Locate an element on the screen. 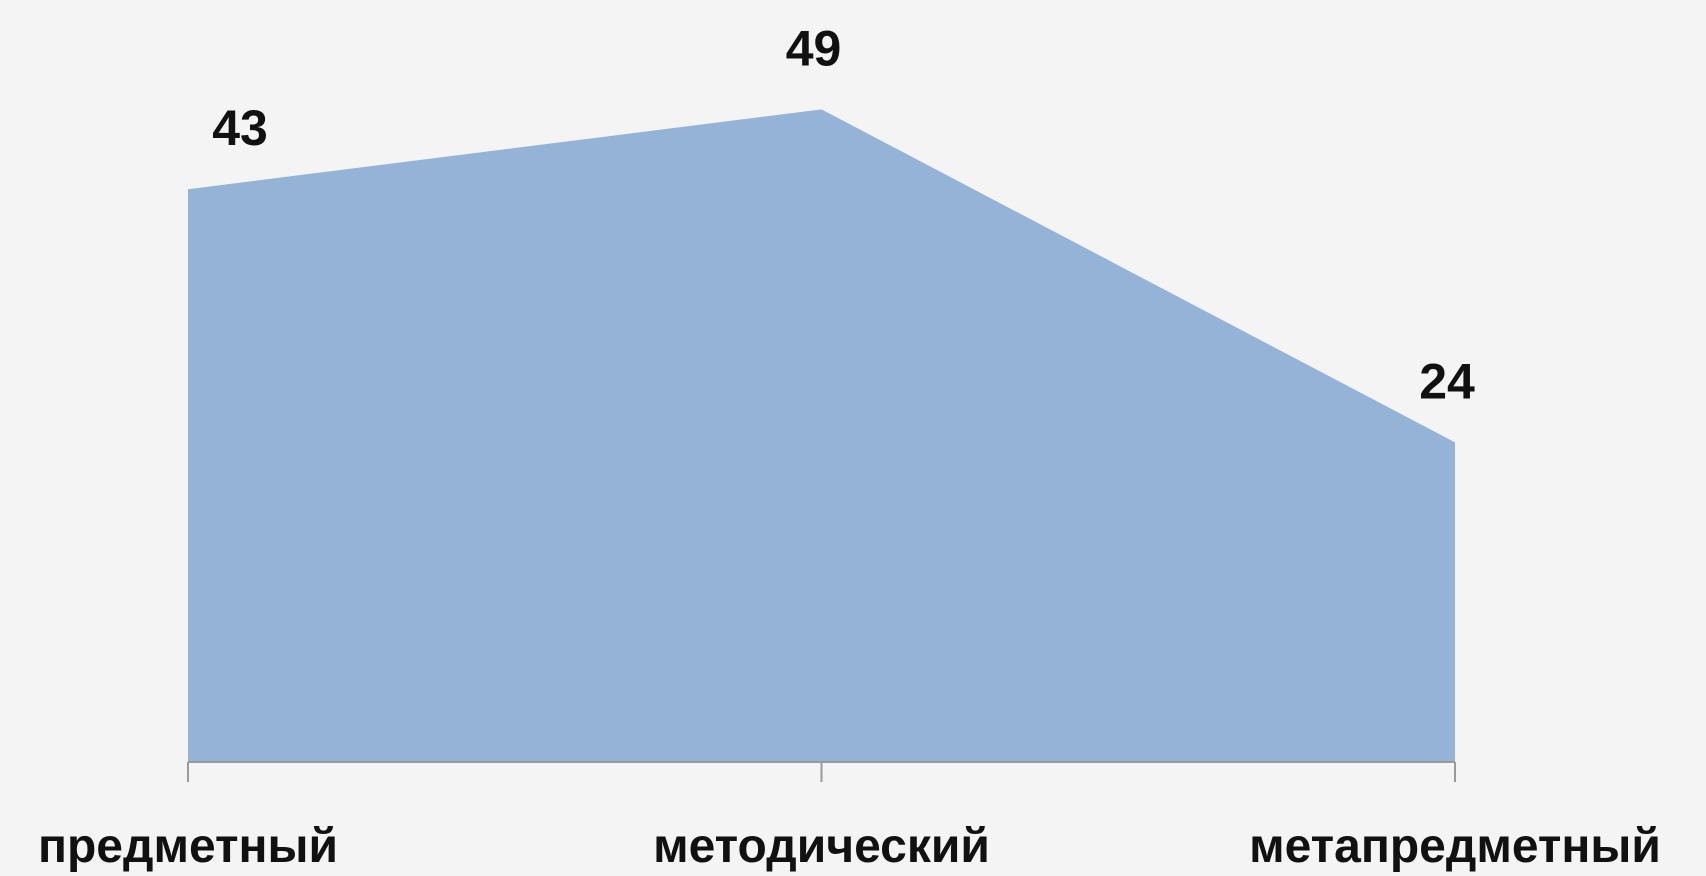 This screenshot has width=1706, height=876. x-tick-label: метапредметный is located at coordinates (1455, 846).